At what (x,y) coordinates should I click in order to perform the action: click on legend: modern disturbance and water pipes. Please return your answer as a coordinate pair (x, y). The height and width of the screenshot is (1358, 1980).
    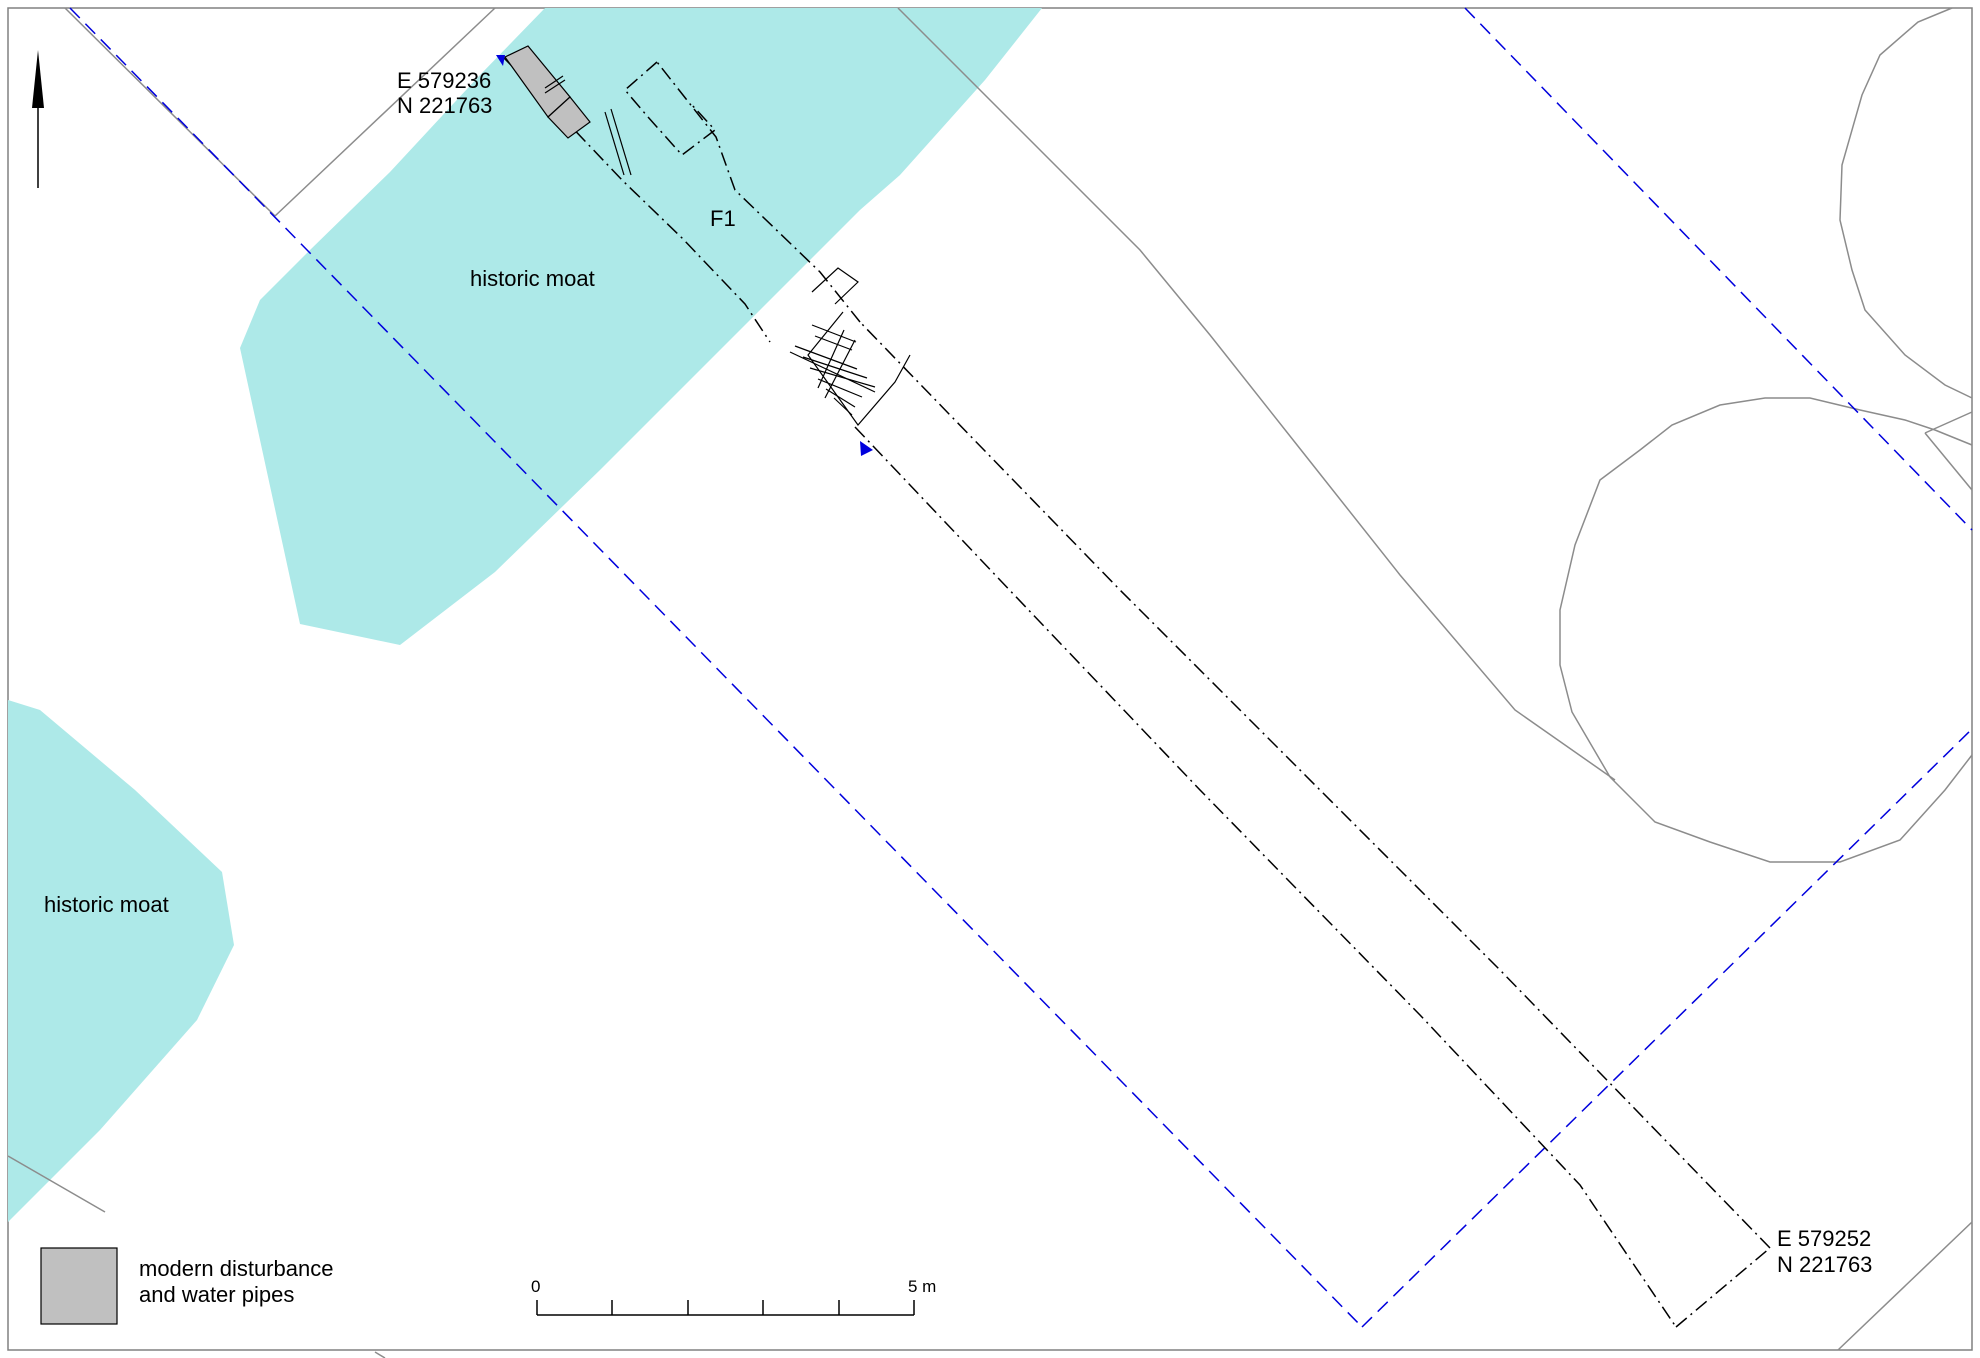
    Looking at the image, I should click on (186, 1286).